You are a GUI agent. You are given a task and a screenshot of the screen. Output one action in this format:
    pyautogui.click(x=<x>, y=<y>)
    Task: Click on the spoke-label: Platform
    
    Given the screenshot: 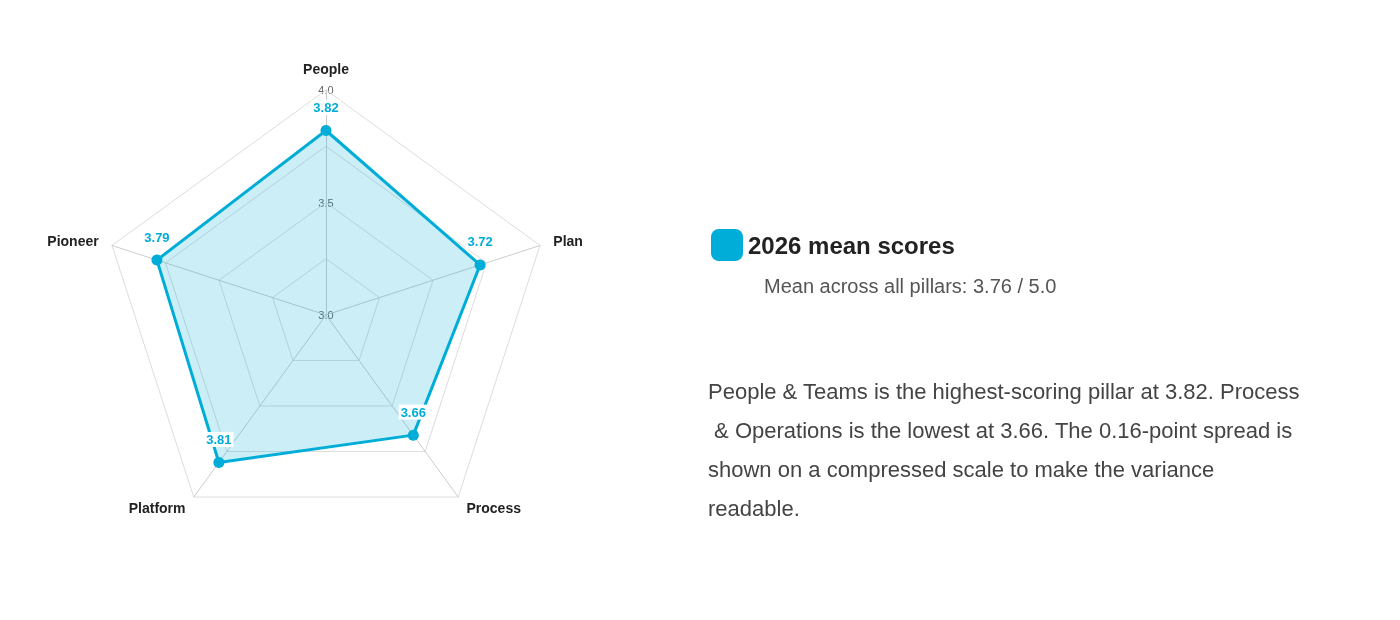 What is the action you would take?
    pyautogui.click(x=157, y=508)
    